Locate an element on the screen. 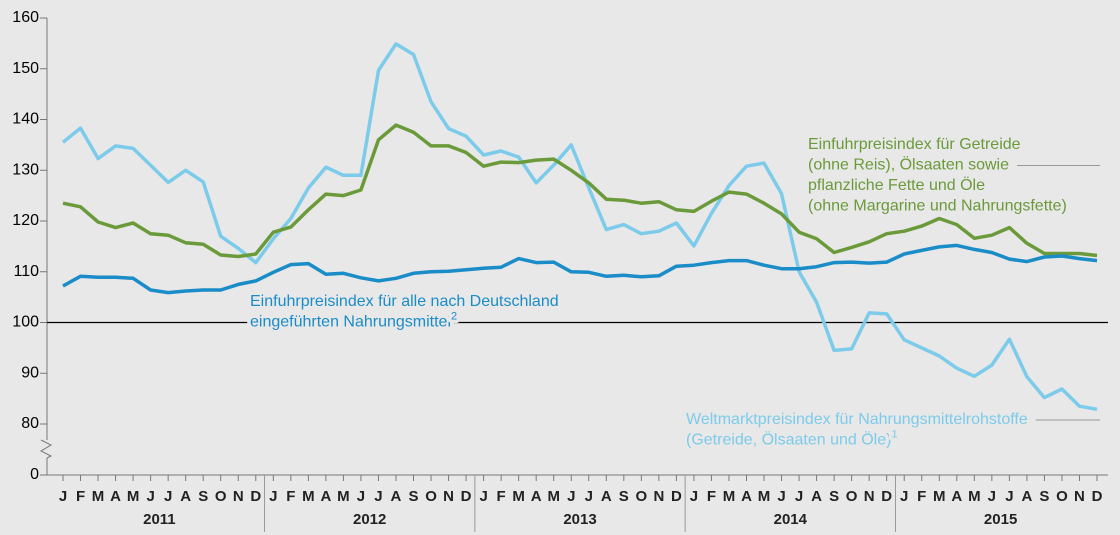 The image size is (1120, 535). y-tick-label: 130 is located at coordinates (25, 169).